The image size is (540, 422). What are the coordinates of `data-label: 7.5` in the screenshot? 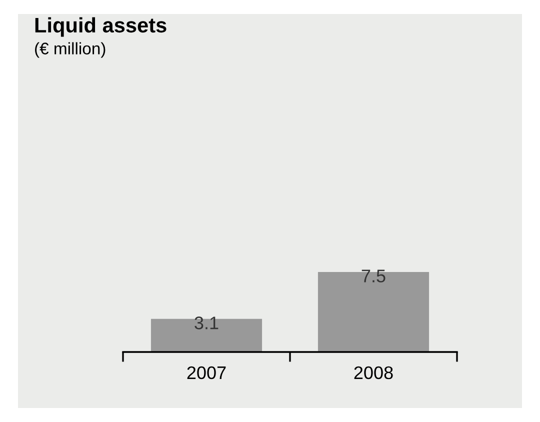 It's located at (374, 276).